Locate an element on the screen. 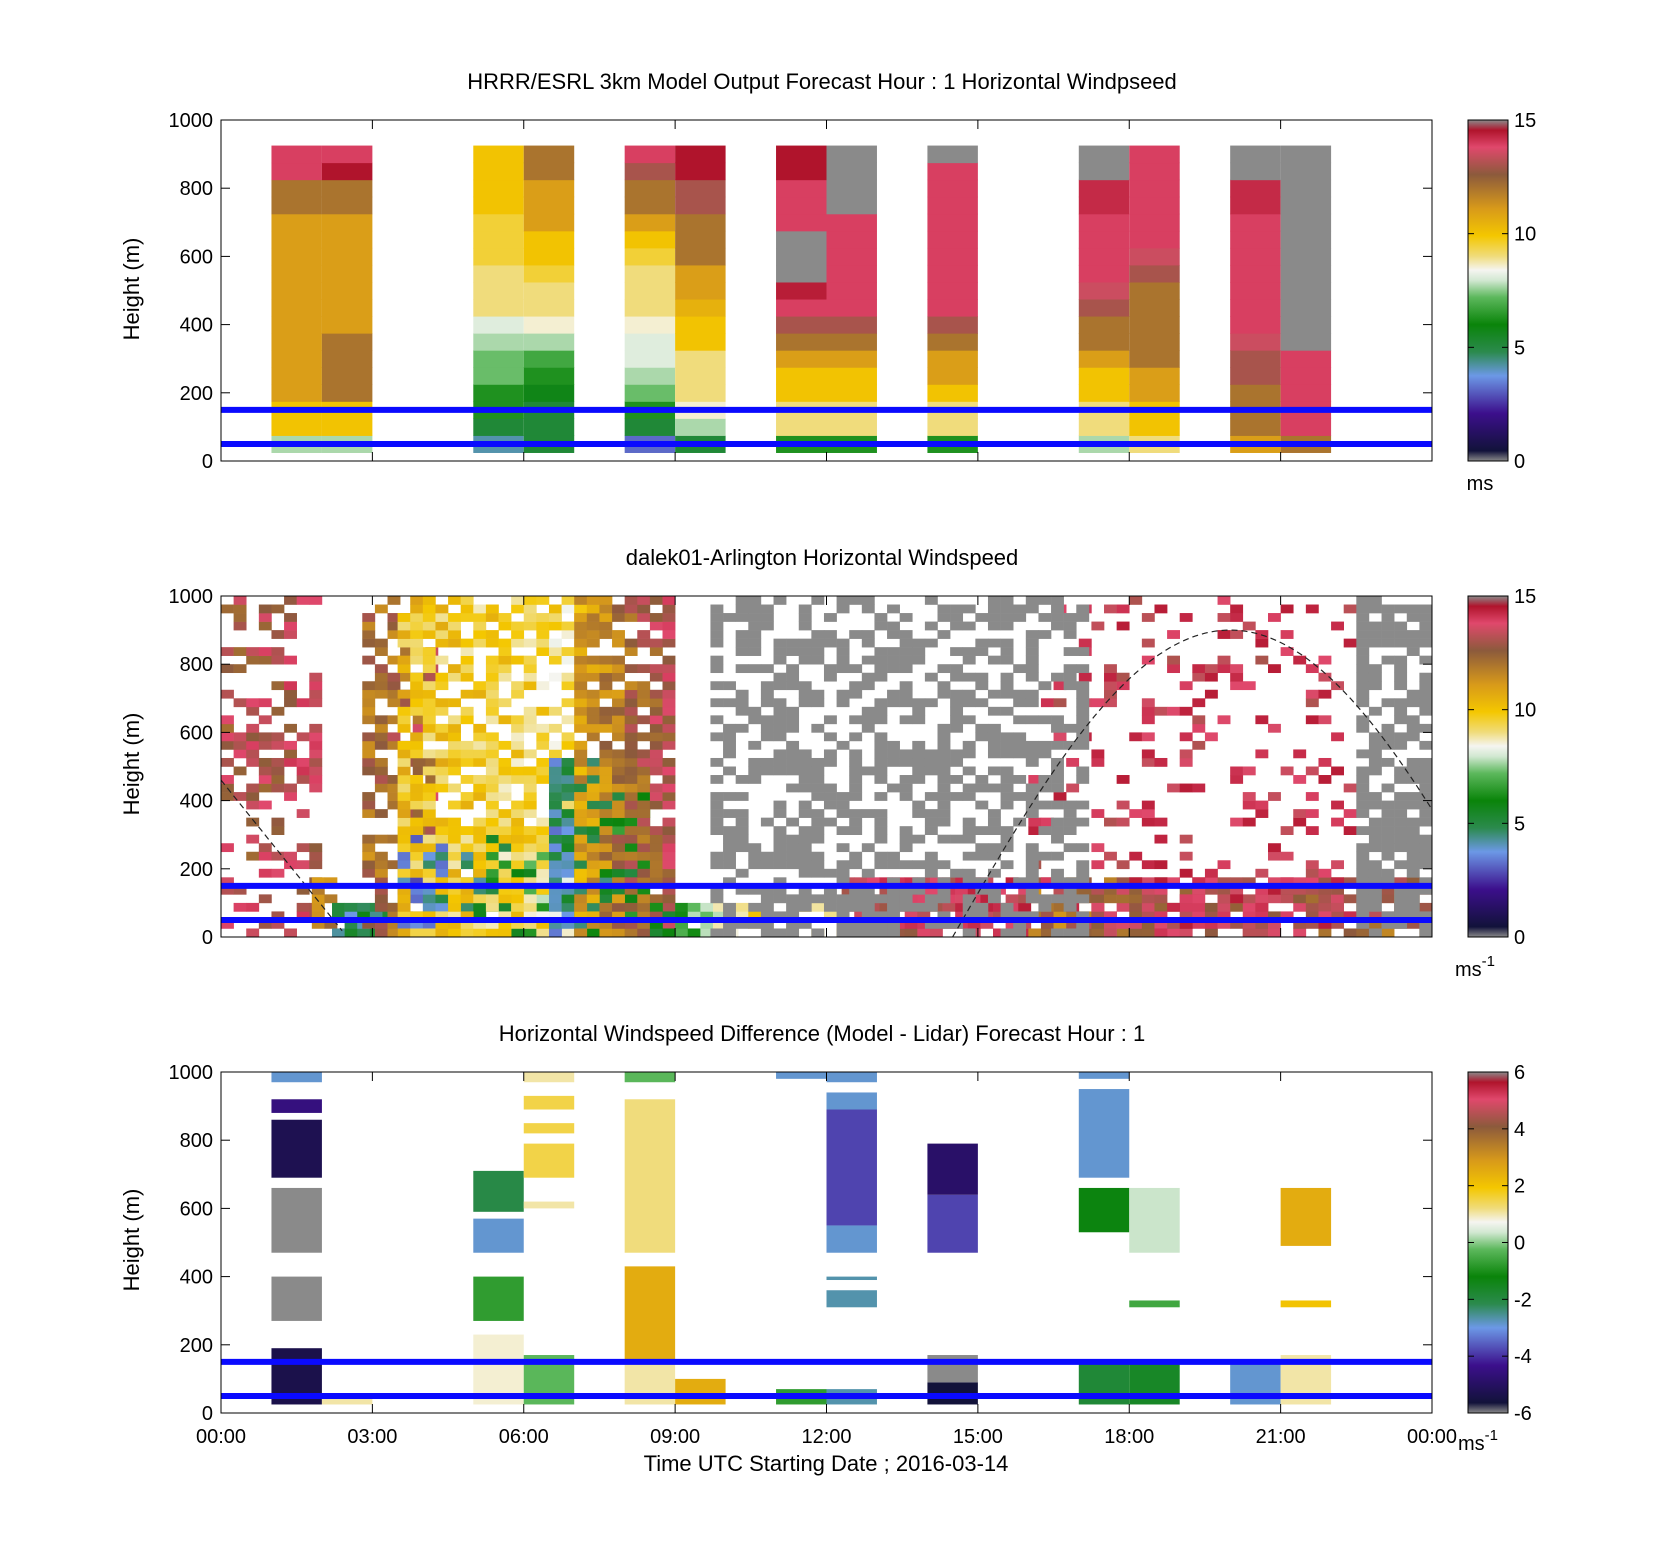 The image size is (1680, 1566). colorbar-tick-label: 0 is located at coordinates (1519, 938).